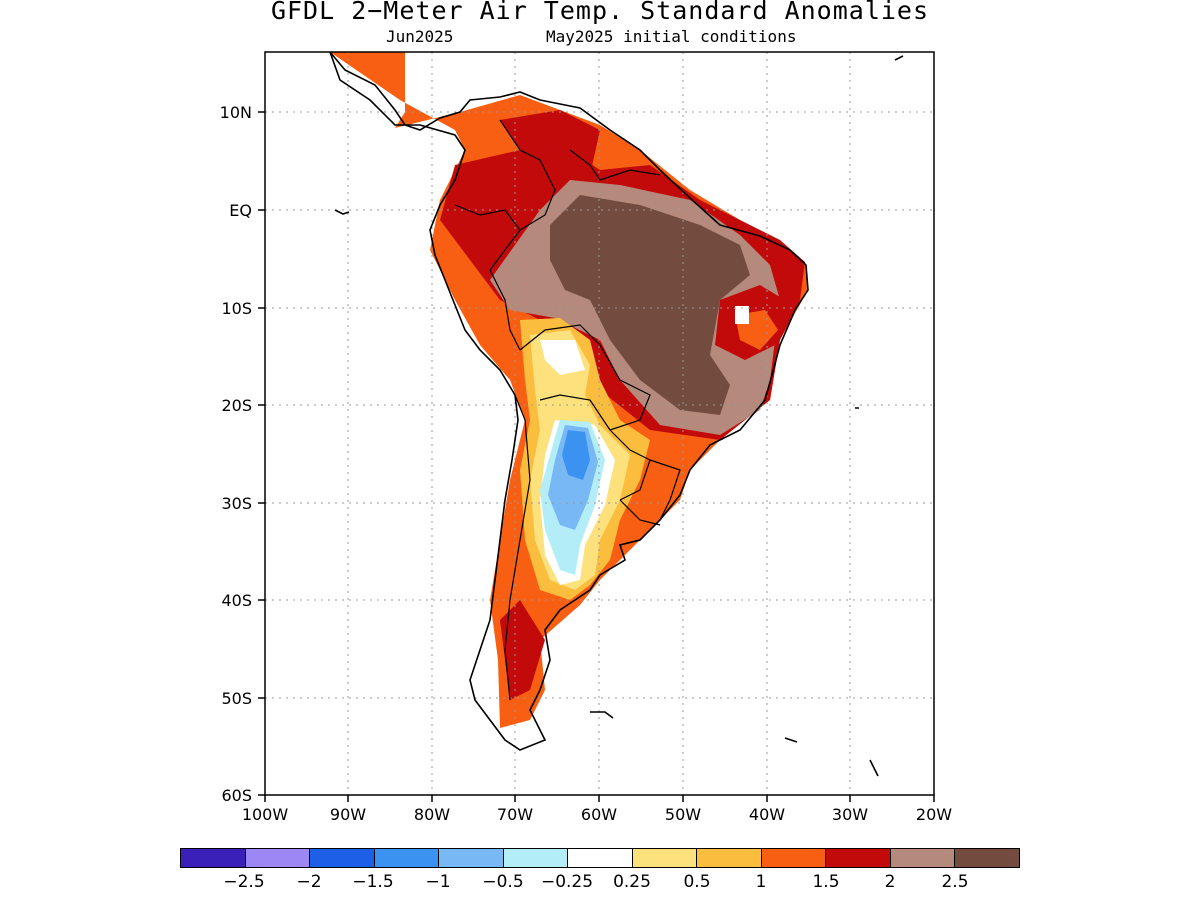 This screenshot has width=1200, height=900. I want to click on lat-label: 10S, so click(236, 308).